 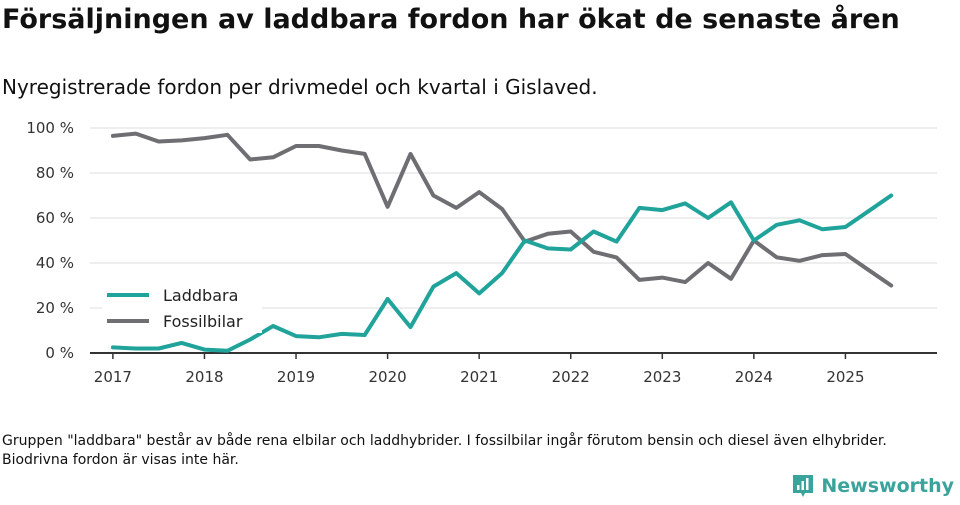 What do you see at coordinates (50, 240) in the screenshot?
I see `y-axis: 0 % 20 % 40 % 60 % 80 % 100 %` at bounding box center [50, 240].